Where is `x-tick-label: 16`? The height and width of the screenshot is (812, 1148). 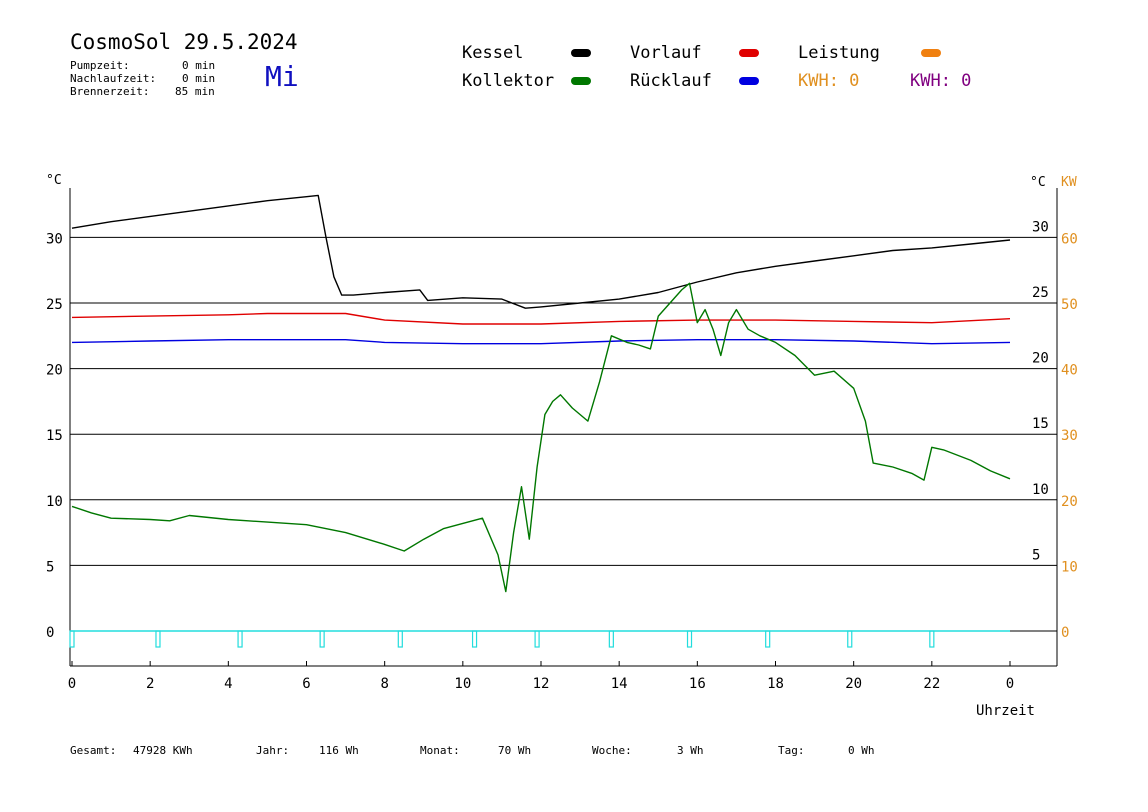 x-tick-label: 16 is located at coordinates (697, 684).